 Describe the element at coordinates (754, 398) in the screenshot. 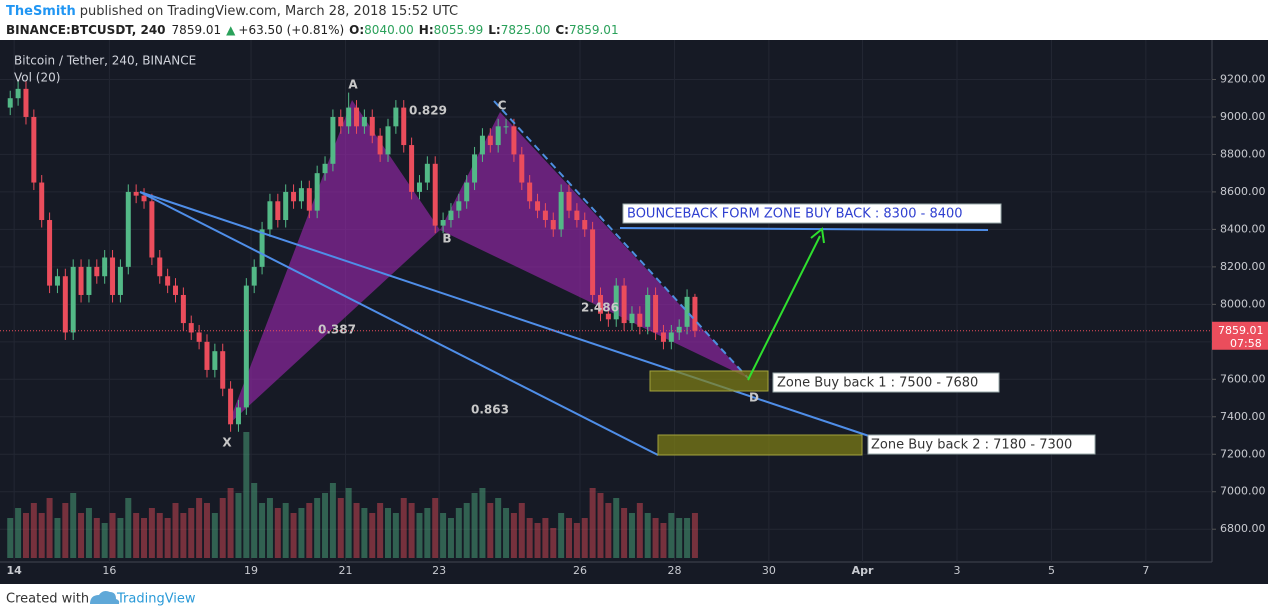

I see `pattern-label: D` at that location.